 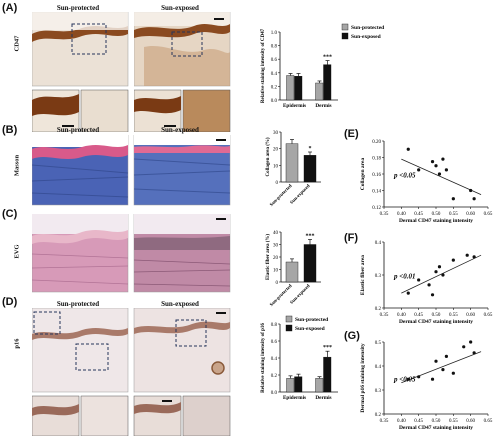 I want to click on panel-label-f: (F), so click(x=351, y=238).